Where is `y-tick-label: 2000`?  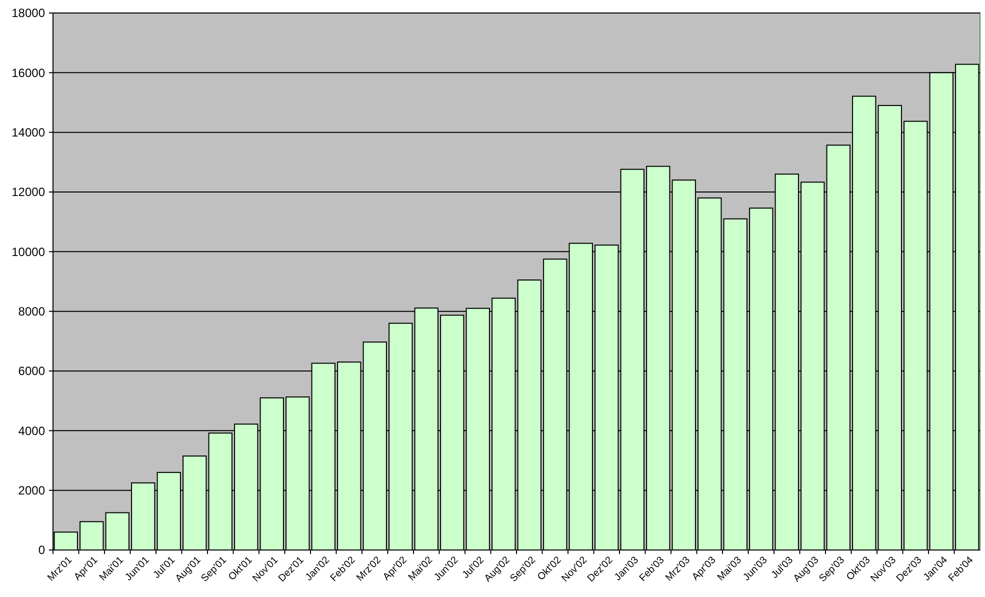 y-tick-label: 2000 is located at coordinates (32, 491).